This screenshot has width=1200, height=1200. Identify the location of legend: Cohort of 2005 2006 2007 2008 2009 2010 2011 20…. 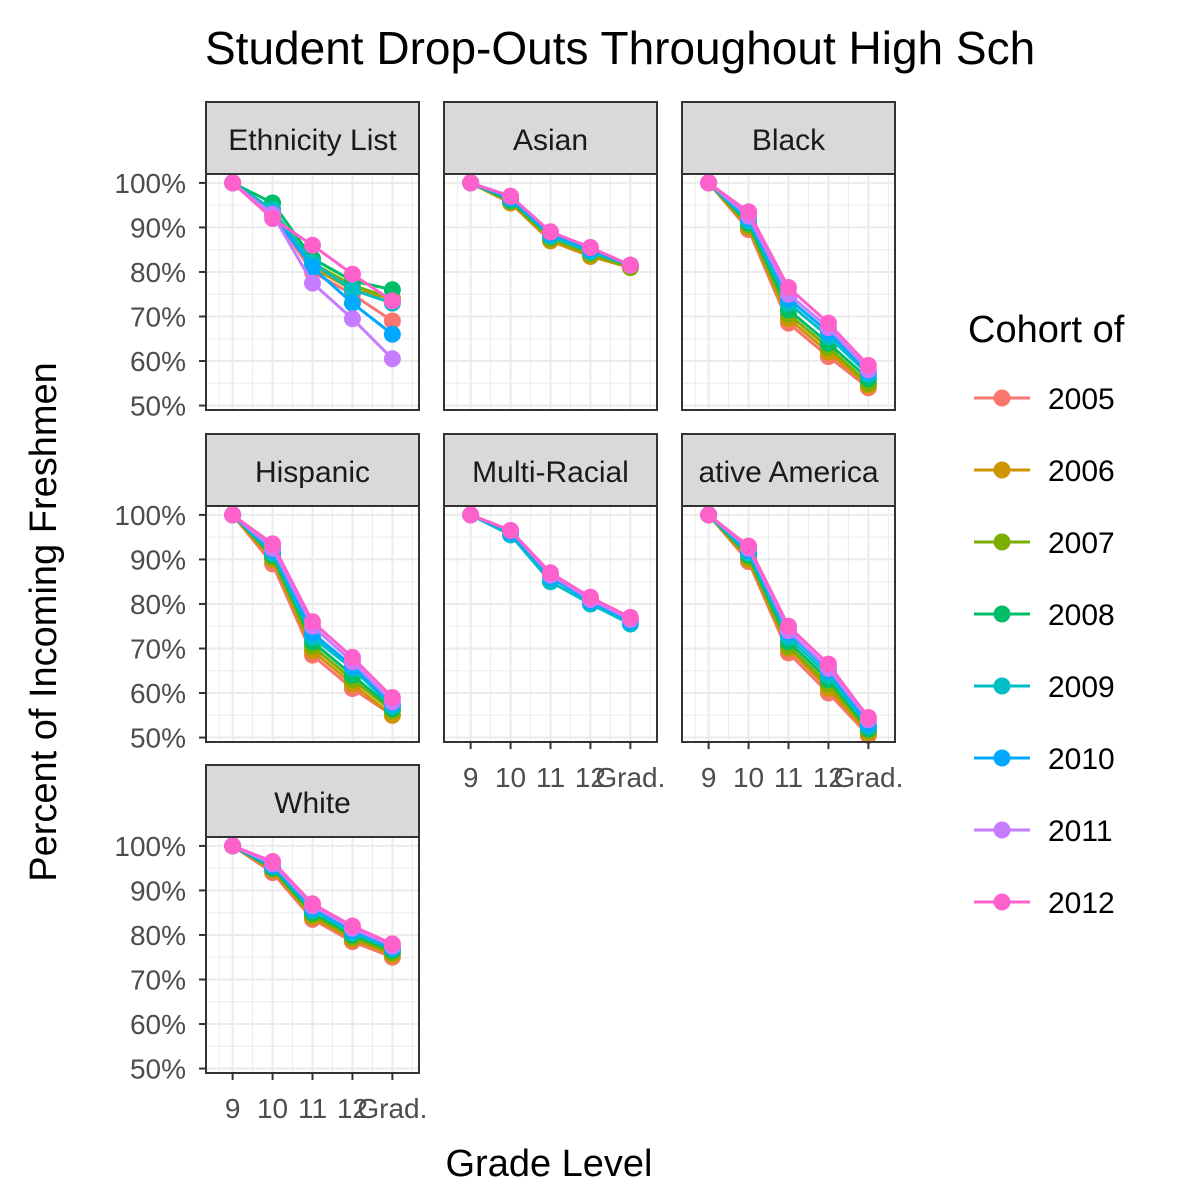
(1046, 614).